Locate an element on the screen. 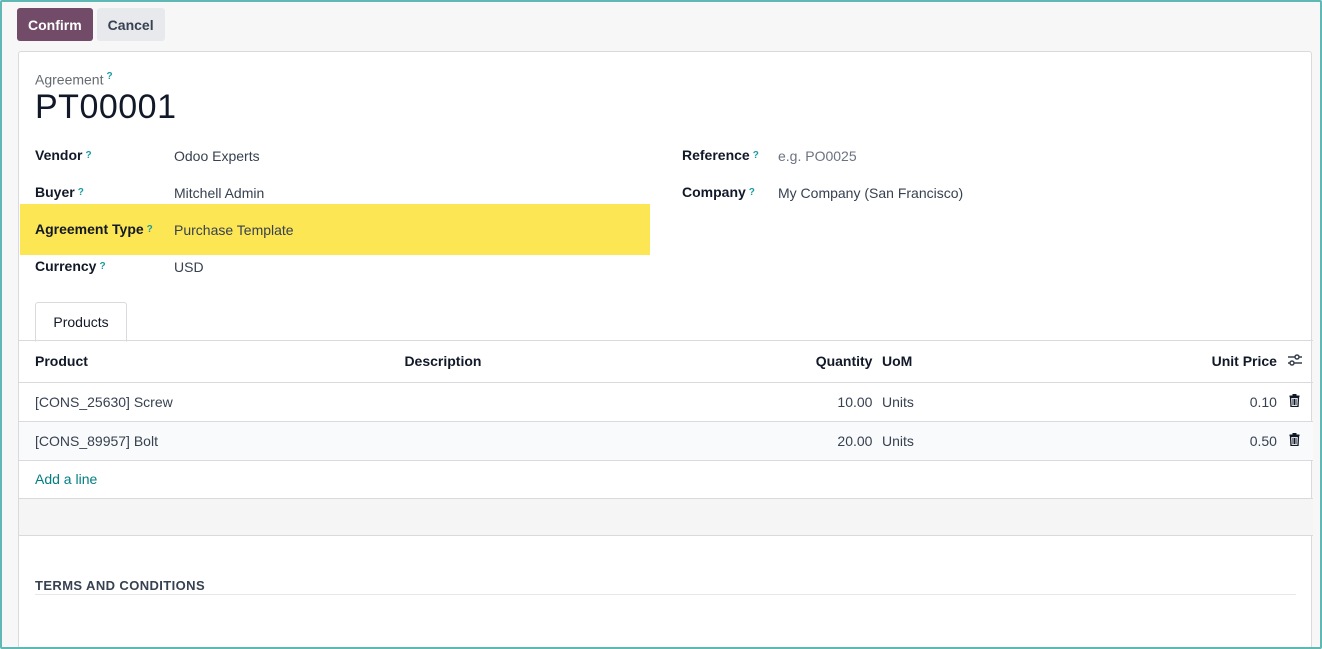 This screenshot has width=1322, height=649. column-header-unit-price: Unit Price is located at coordinates (1143, 362).